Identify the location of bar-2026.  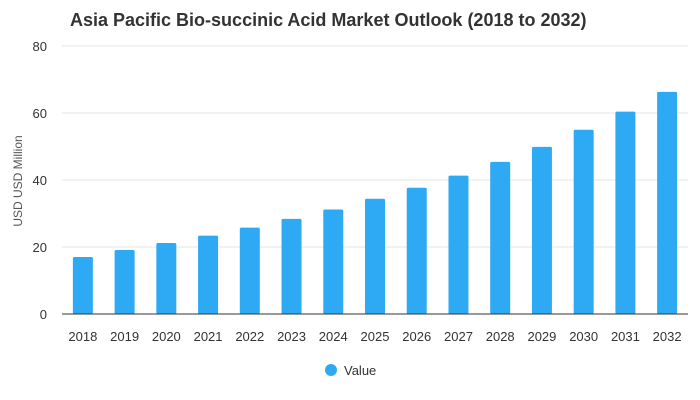
(416, 250).